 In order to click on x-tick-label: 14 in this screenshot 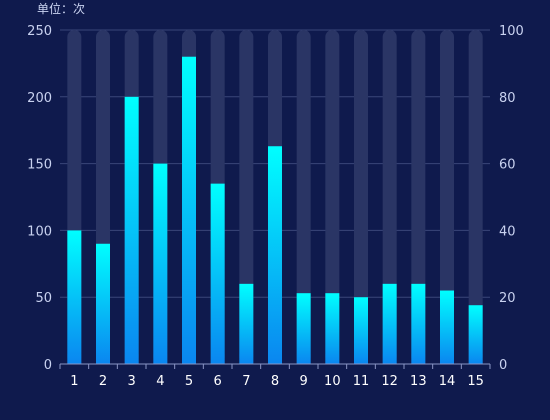, I will do `click(447, 381)`.